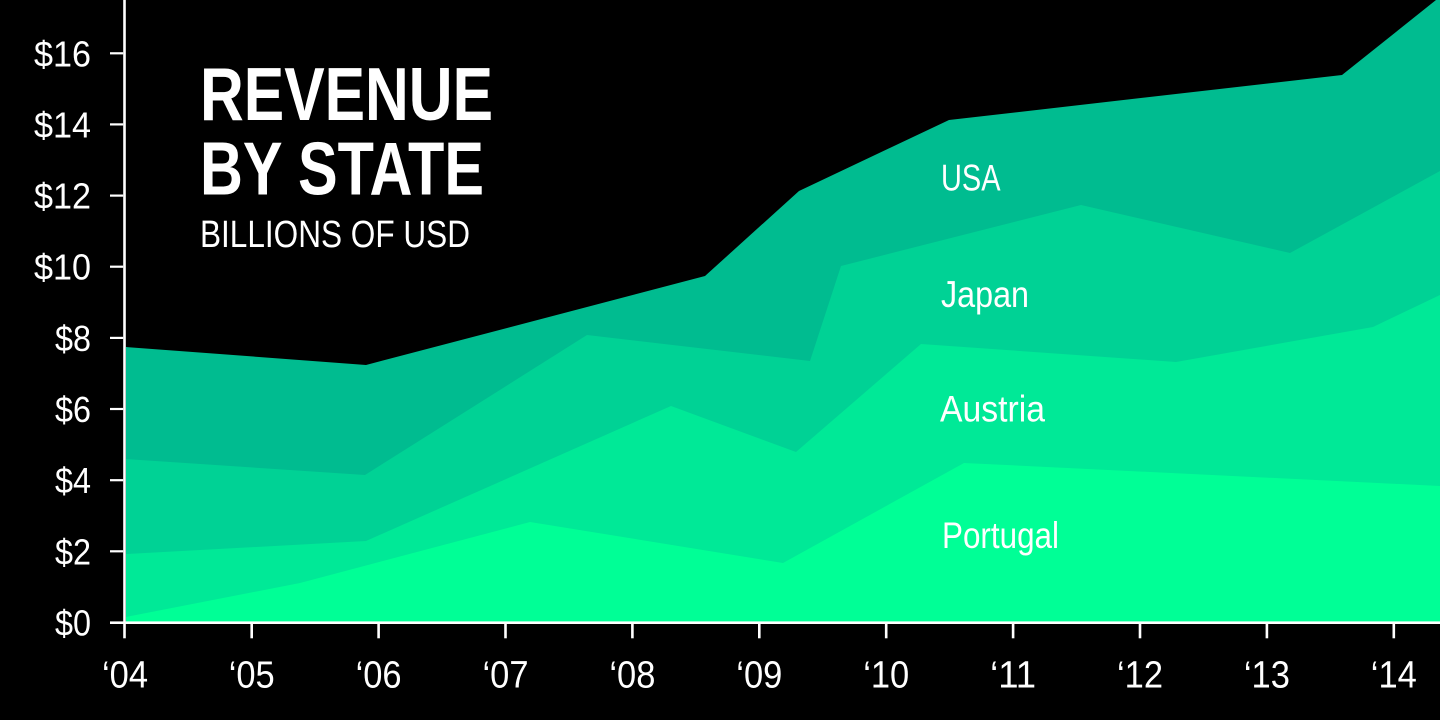 The image size is (1440, 720). I want to click on svg-text: $0, so click(73, 623).